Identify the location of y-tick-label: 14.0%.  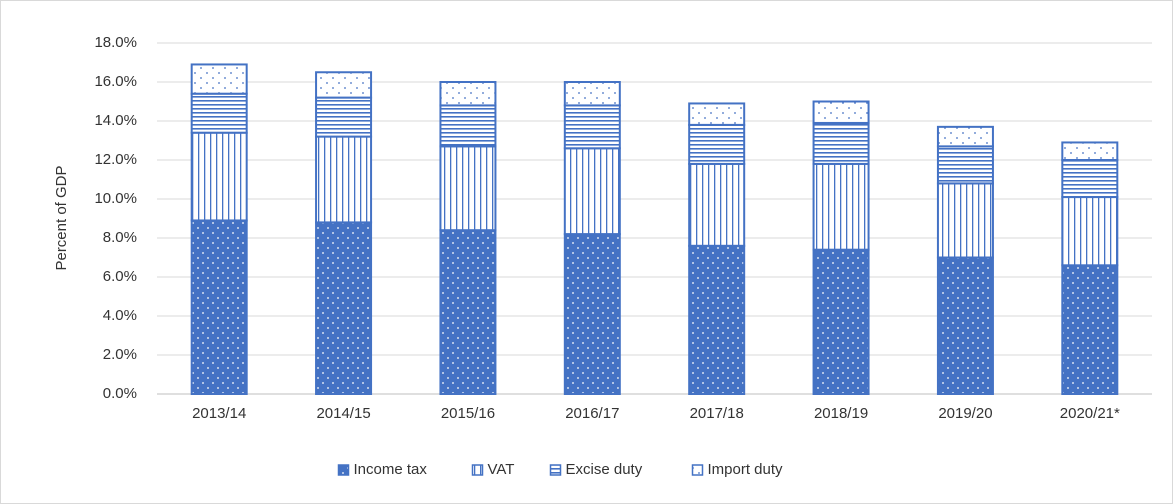
(115, 120).